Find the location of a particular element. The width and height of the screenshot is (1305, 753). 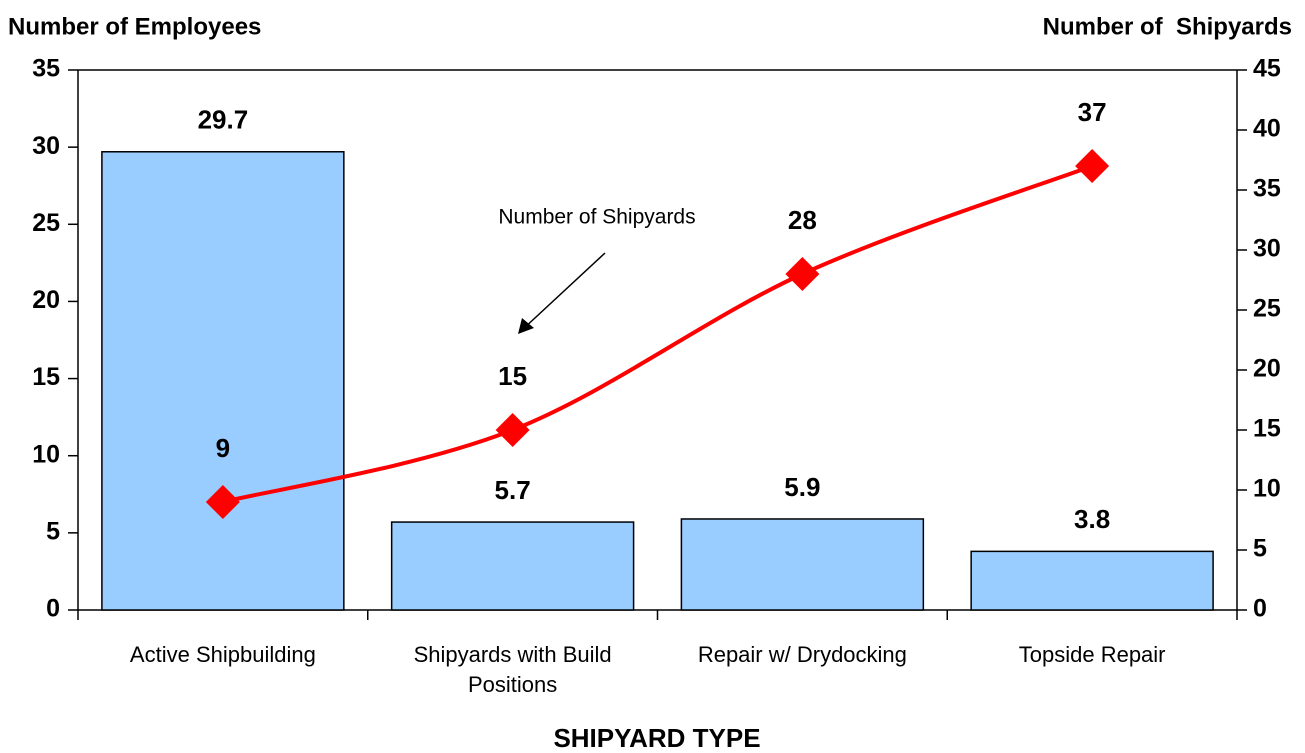

x-tick-label: Topside Repair is located at coordinates (1092, 654).